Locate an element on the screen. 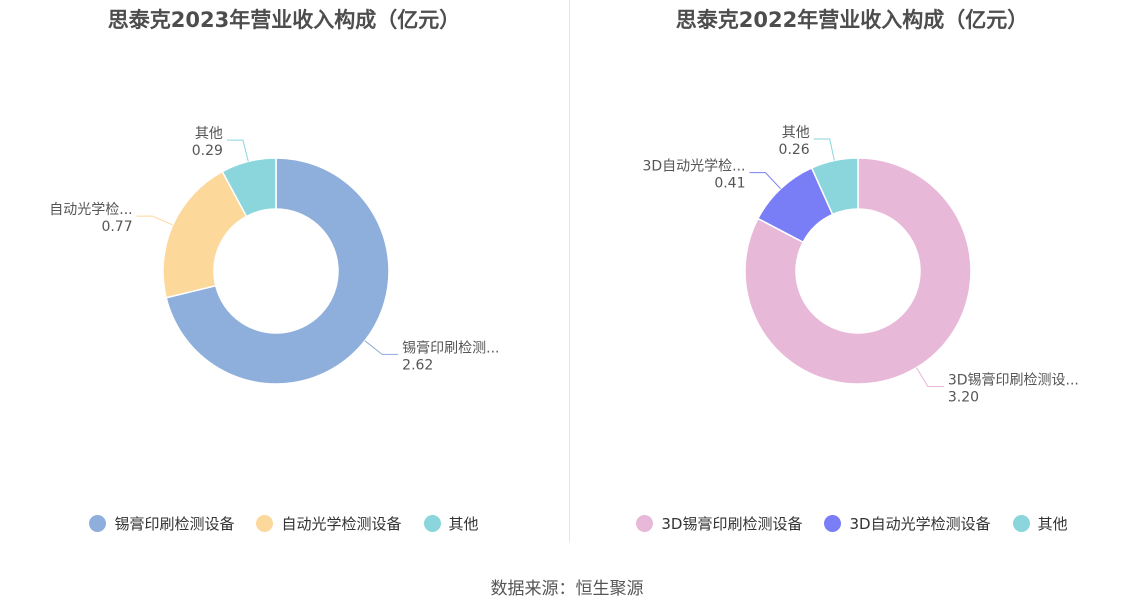  legend-label: 3D锡膏印刷检测设备 is located at coordinates (732, 524).